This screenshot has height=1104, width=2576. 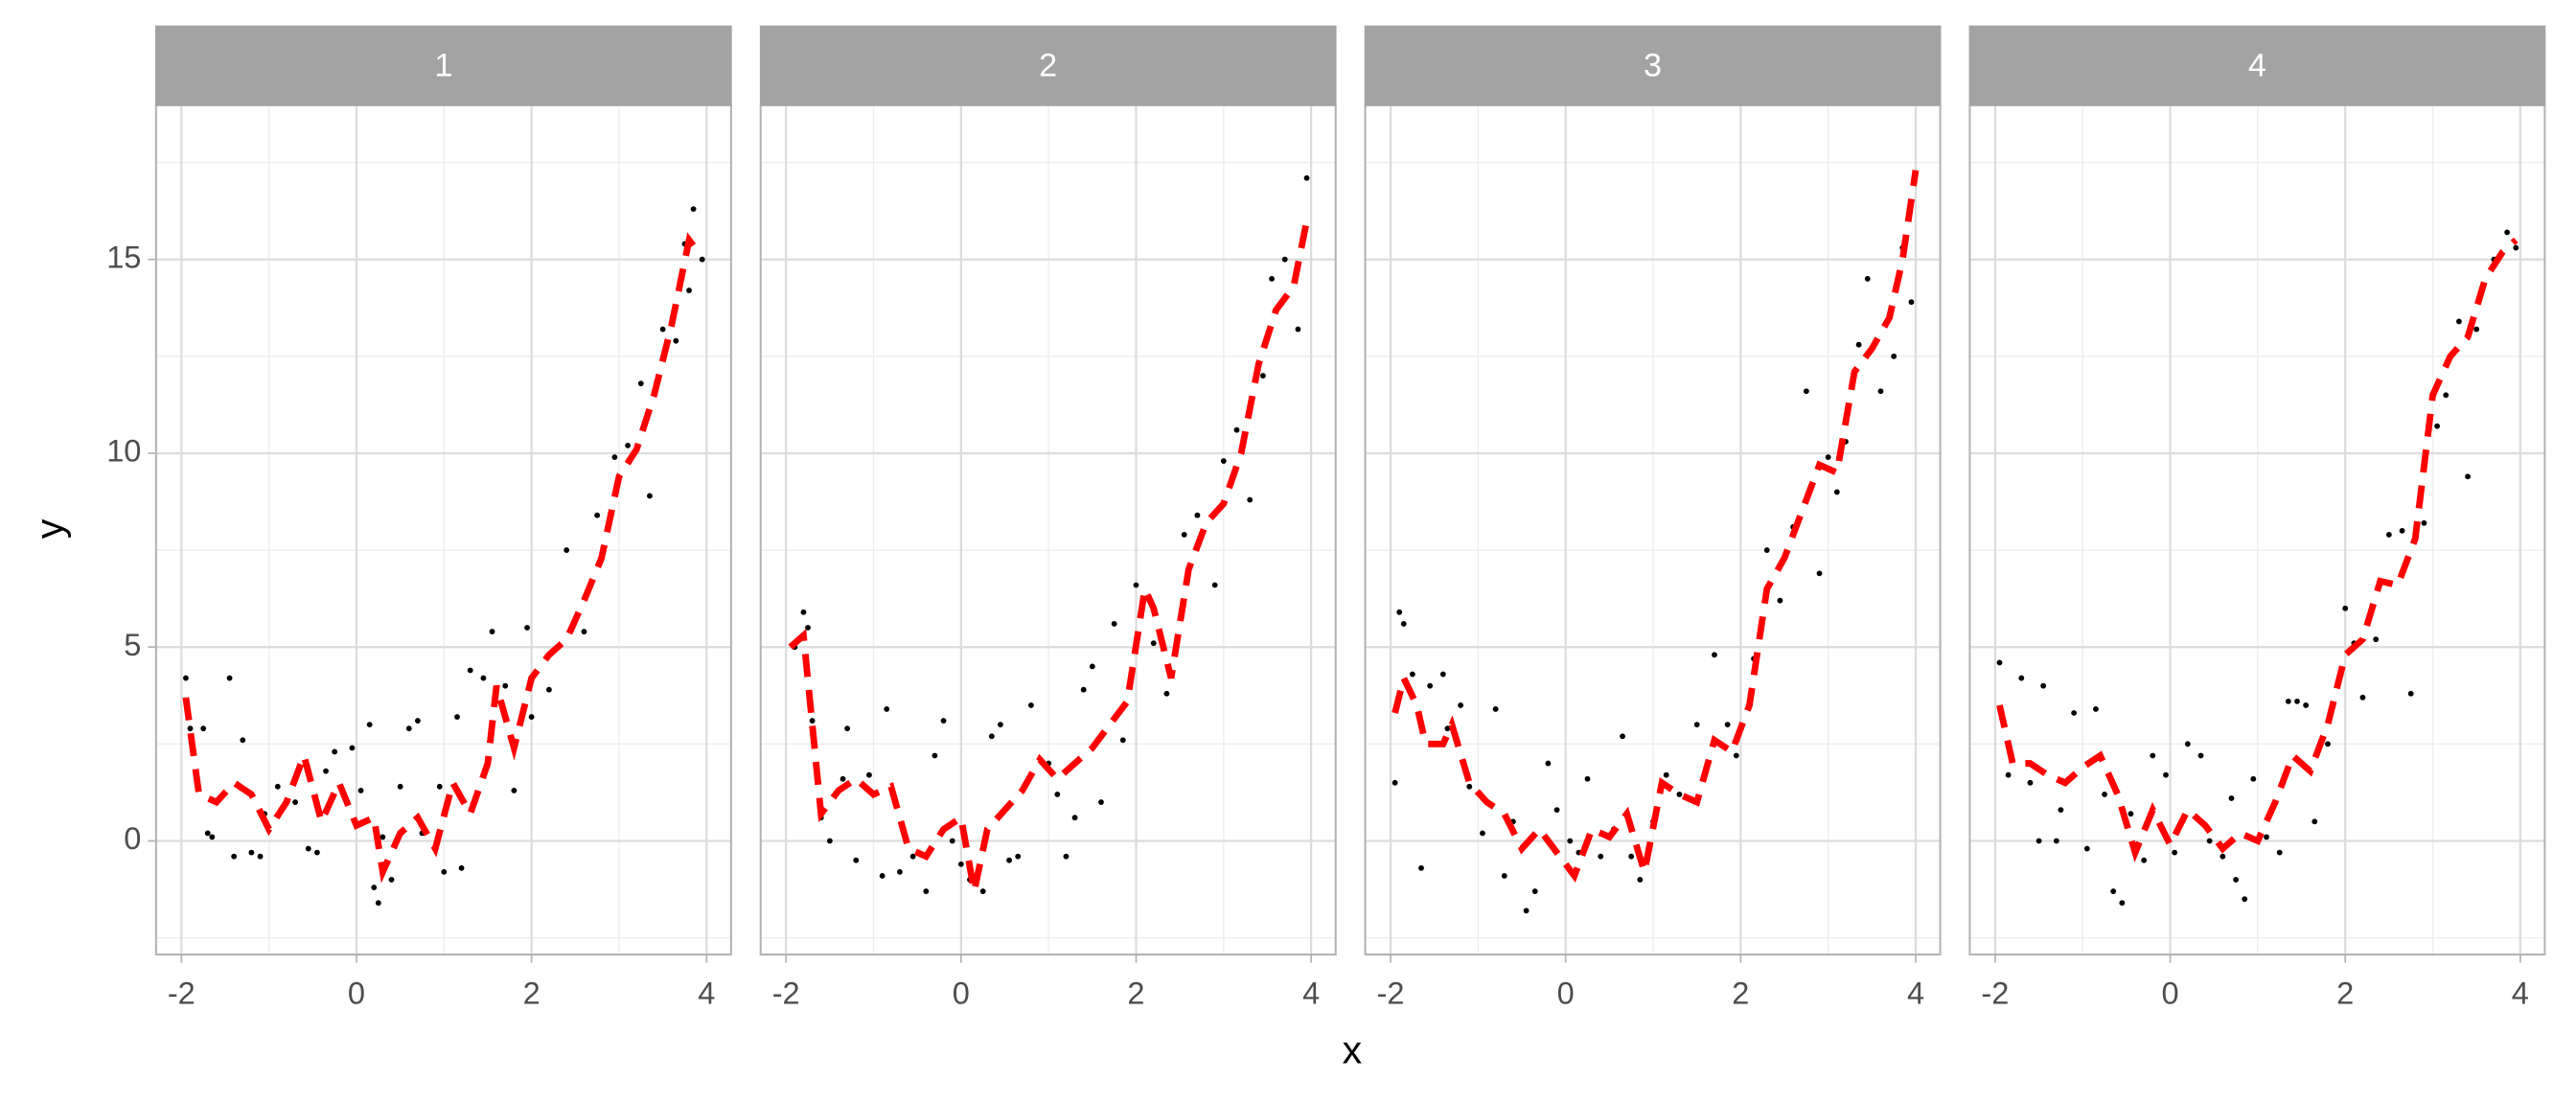 I want to click on strip-label: 2, so click(x=1048, y=65).